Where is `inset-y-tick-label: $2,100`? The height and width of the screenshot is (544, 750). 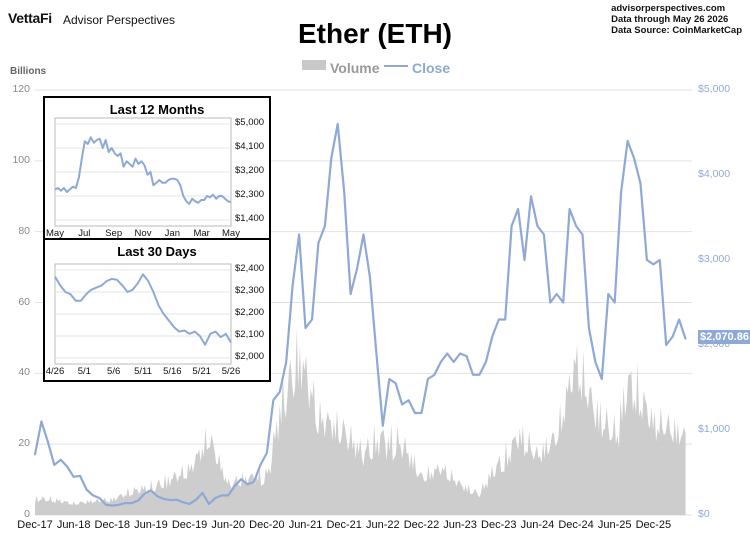
inset-y-tick-label: $2,100 is located at coordinates (250, 334).